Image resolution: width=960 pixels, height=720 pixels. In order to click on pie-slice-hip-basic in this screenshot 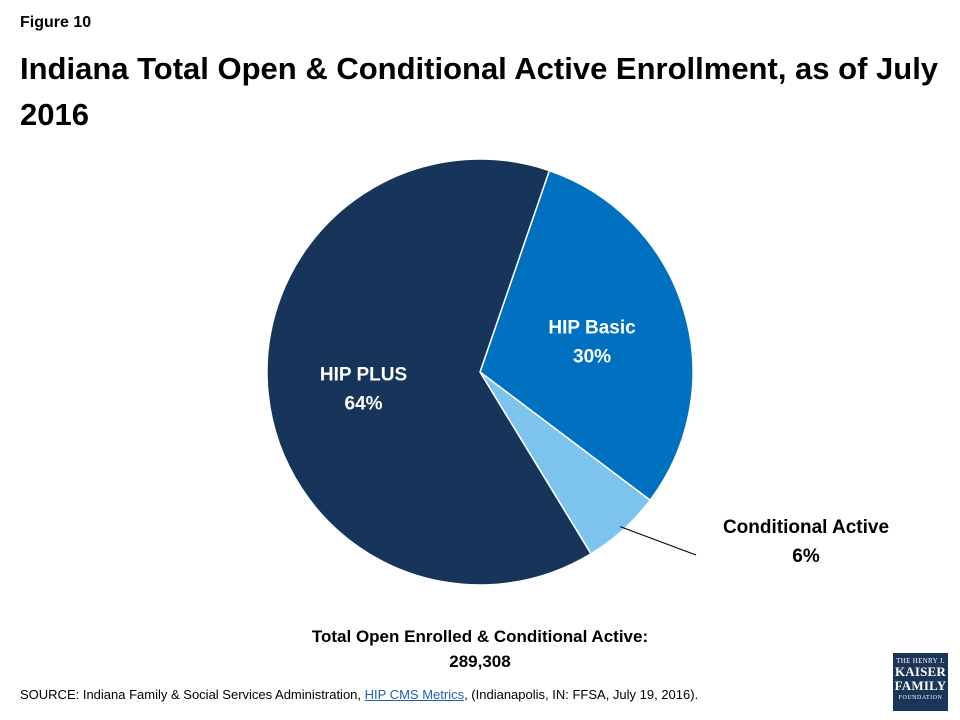, I will do `click(586, 335)`.